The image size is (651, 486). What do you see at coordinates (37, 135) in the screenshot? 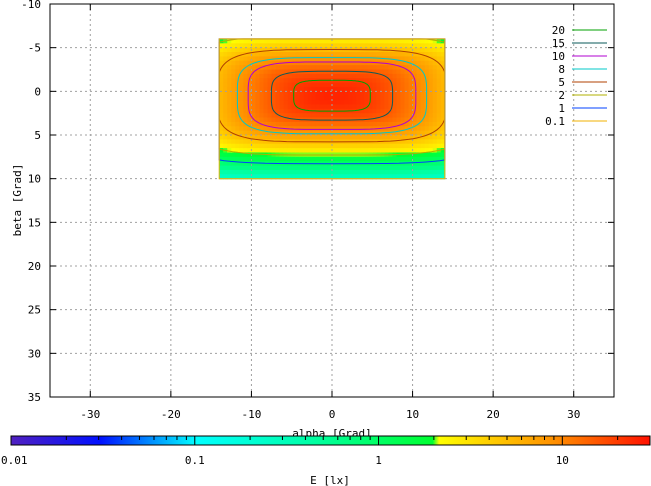
I see `y-tick-label: 5` at bounding box center [37, 135].